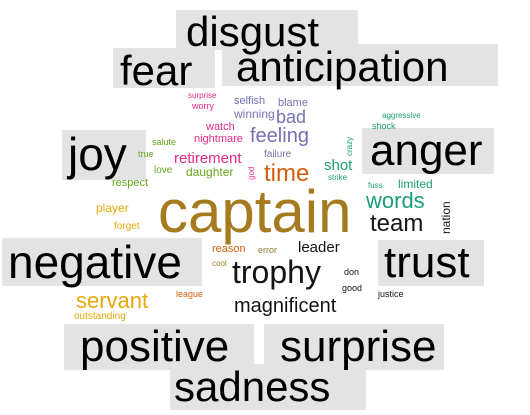 Image resolution: width=530 pixels, height=415 pixels. Describe the element at coordinates (251, 173) in the screenshot. I see `word-god: god` at that location.